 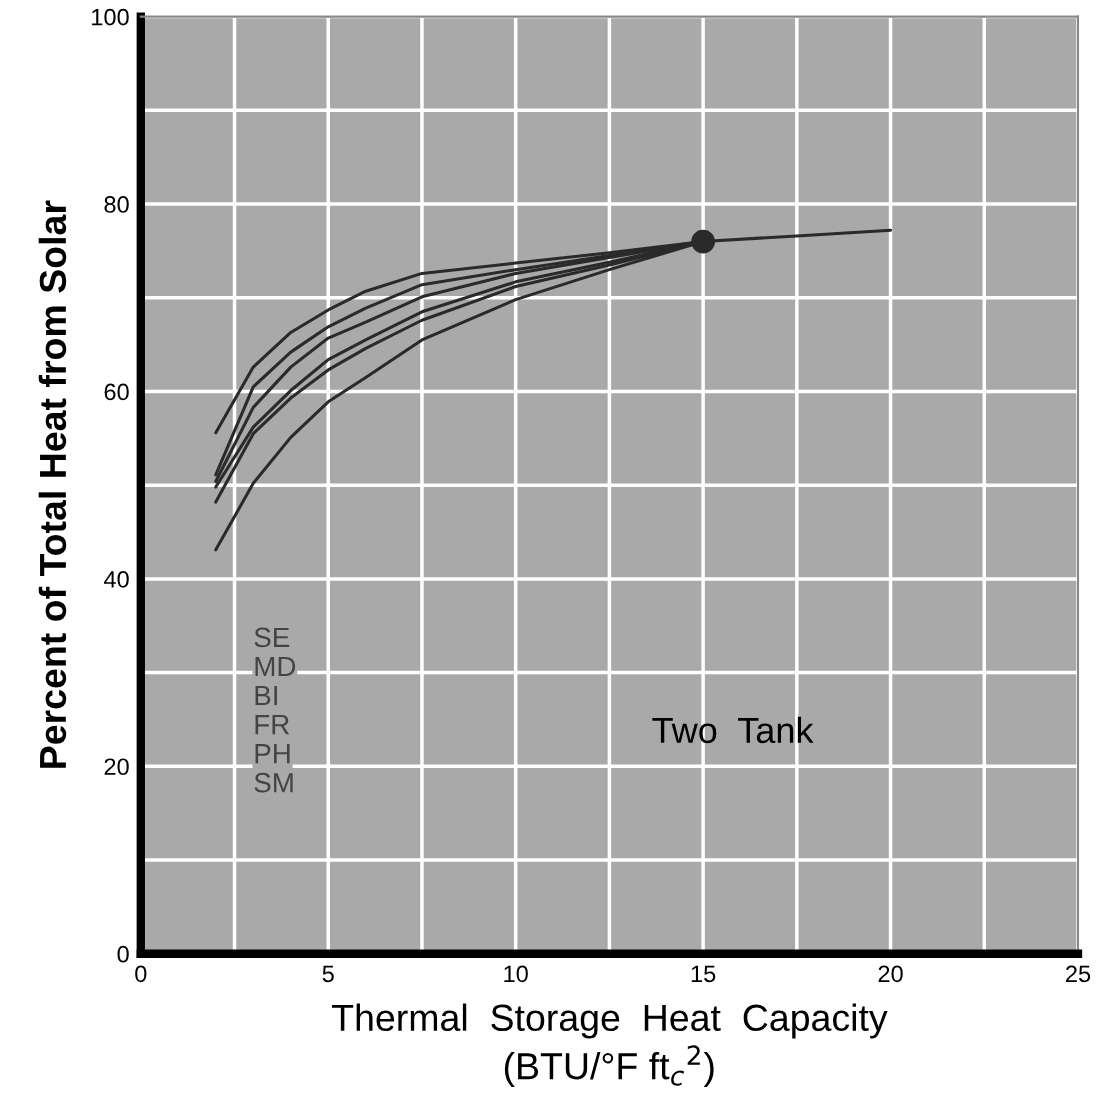 I want to click on annotation: SE, so click(x=272, y=637).